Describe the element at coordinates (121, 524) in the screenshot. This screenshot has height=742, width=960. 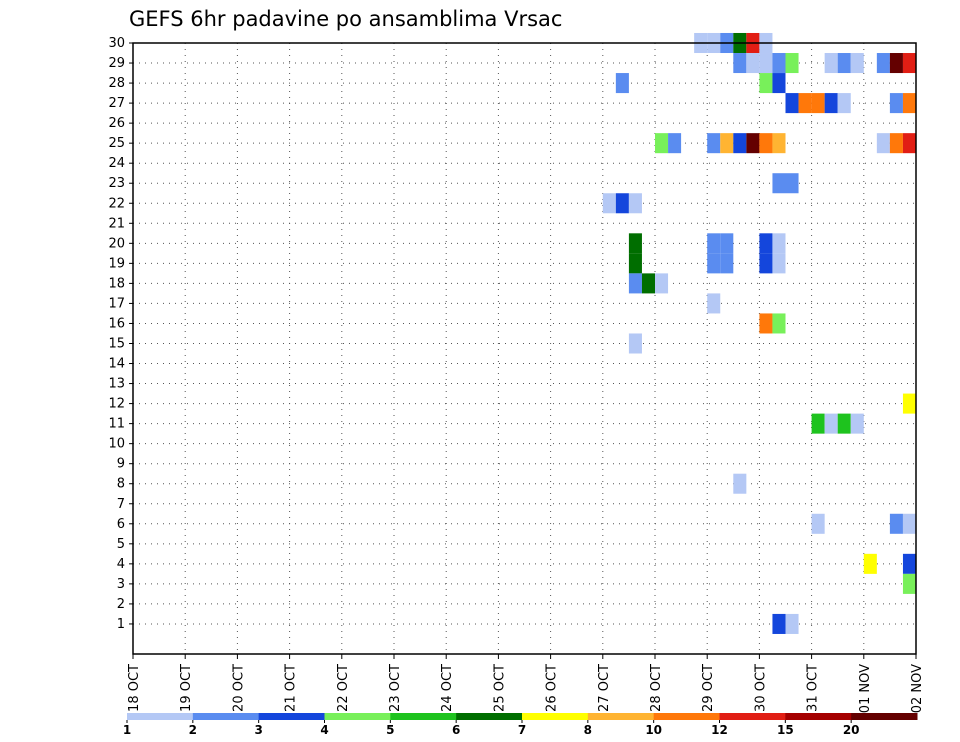
I see `y-tick-label: 6` at that location.